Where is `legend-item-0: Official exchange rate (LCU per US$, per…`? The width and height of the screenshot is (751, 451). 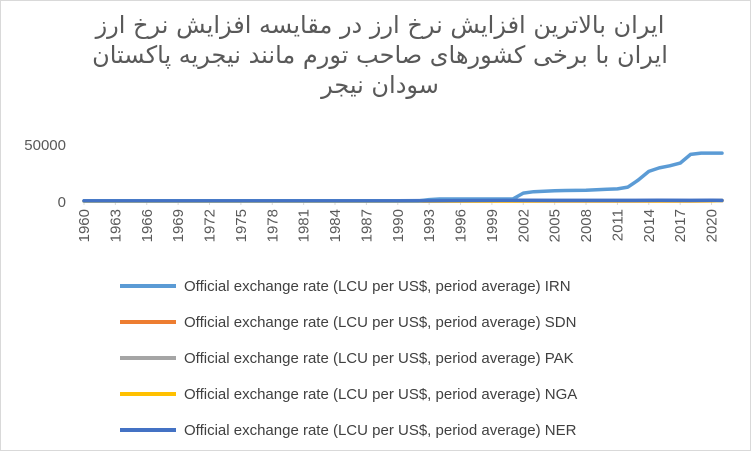 legend-item-0: Official exchange rate (LCU per US$, per… is located at coordinates (400, 286).